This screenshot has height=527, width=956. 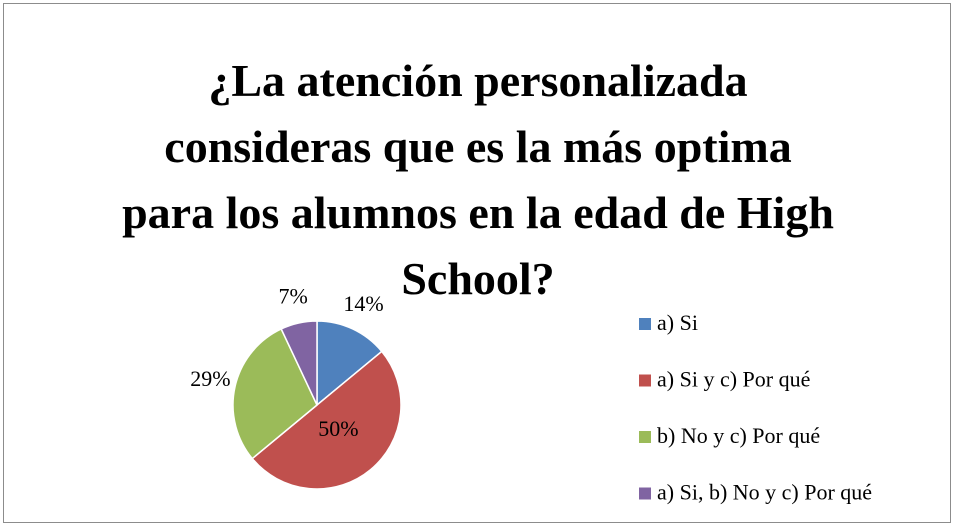 What do you see at coordinates (293, 295) in the screenshot?
I see `data-label: 7%` at bounding box center [293, 295].